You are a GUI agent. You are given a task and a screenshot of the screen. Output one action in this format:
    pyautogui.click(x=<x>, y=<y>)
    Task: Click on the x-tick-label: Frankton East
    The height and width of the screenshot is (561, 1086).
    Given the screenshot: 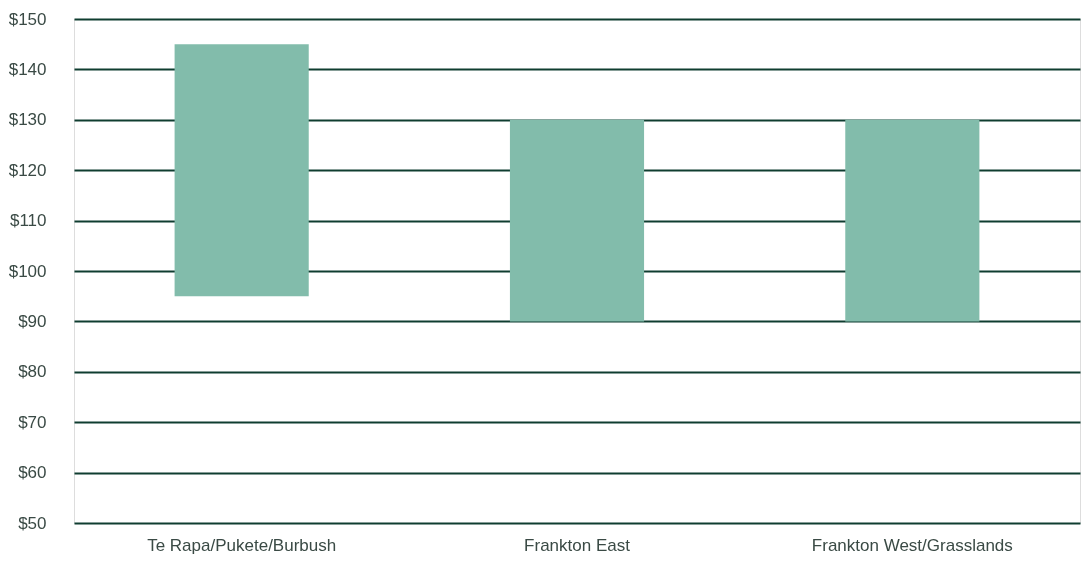 What is the action you would take?
    pyautogui.click(x=577, y=545)
    